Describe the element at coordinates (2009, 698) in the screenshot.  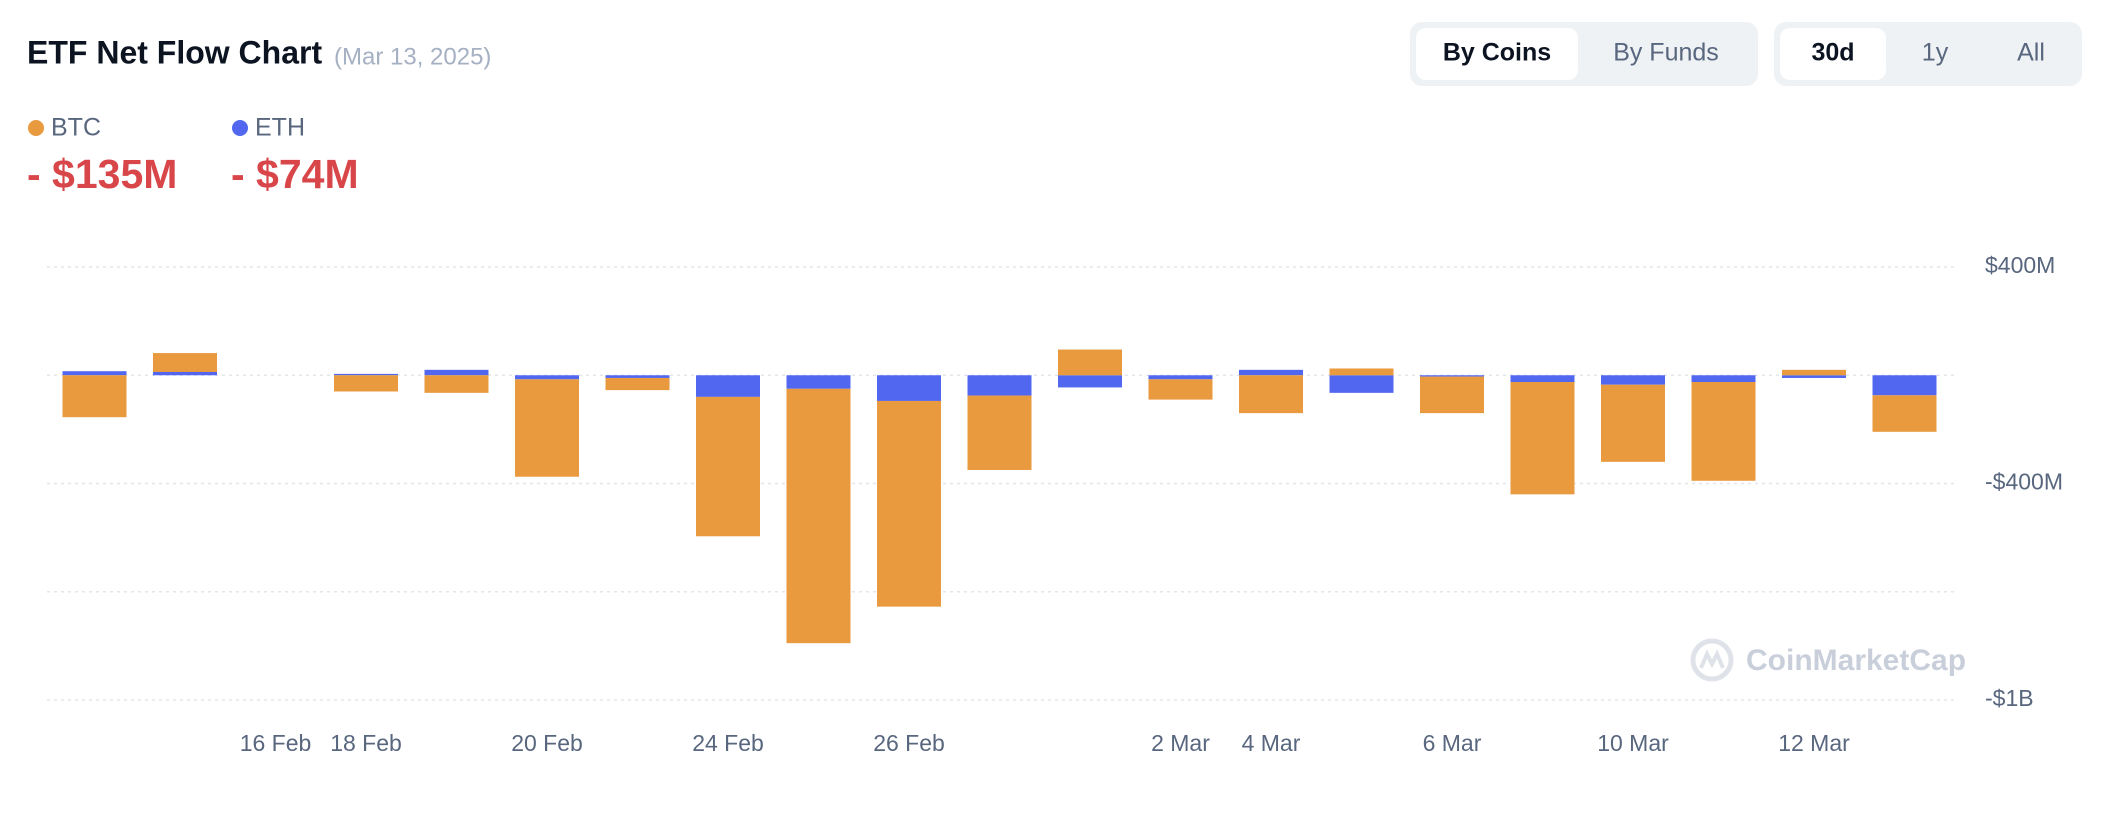
I see `y-tick-label: -$1B` at that location.